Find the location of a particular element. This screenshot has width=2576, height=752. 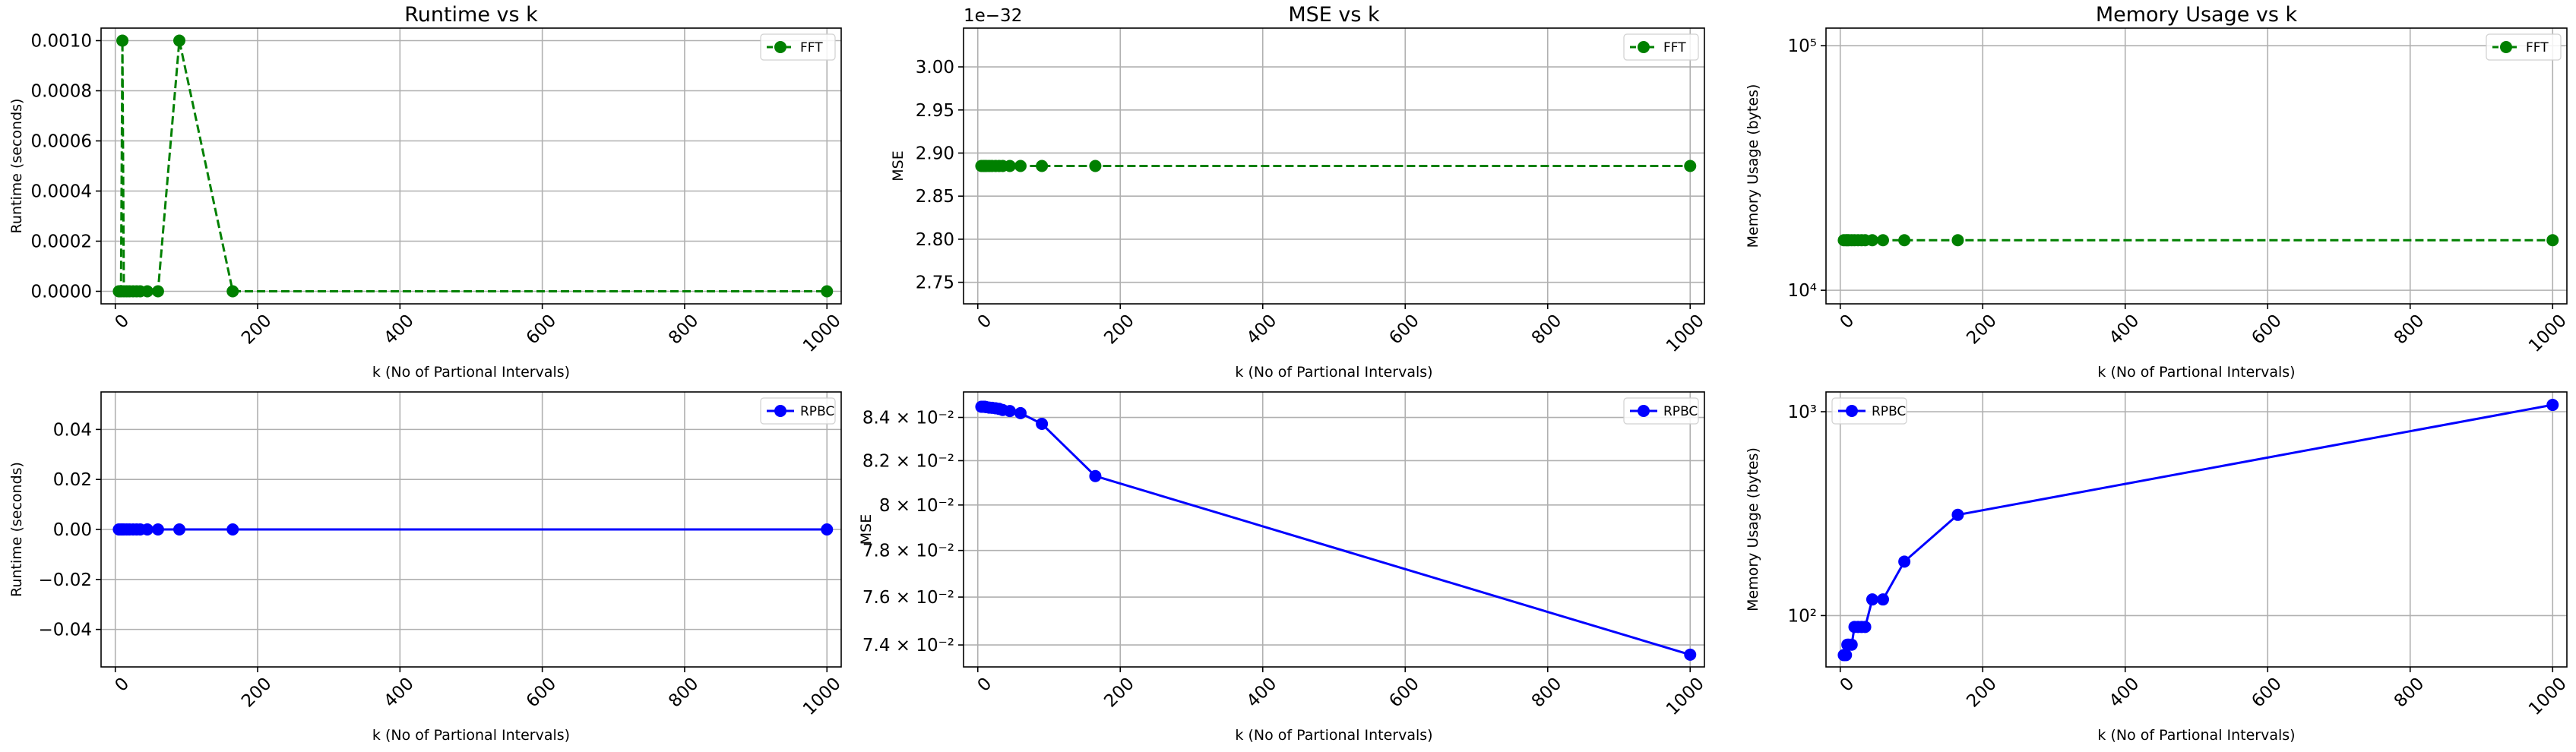

legend-label: FFT is located at coordinates (2537, 47).